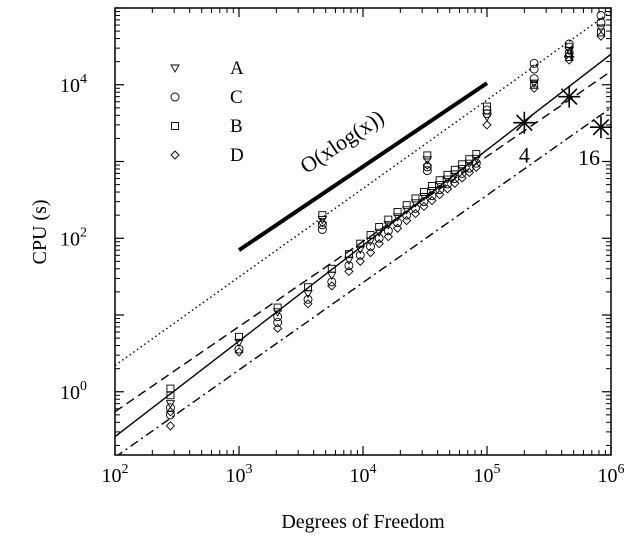 Image resolution: width=642 pixels, height=536 pixels. What do you see at coordinates (237, 155) in the screenshot?
I see `legend-label-d: D` at bounding box center [237, 155].